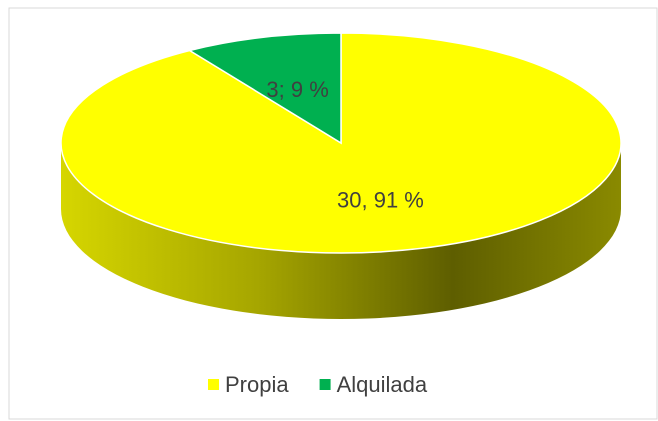 The width and height of the screenshot is (658, 421). Describe the element at coordinates (257, 384) in the screenshot. I see `legend-label: Propia` at that location.